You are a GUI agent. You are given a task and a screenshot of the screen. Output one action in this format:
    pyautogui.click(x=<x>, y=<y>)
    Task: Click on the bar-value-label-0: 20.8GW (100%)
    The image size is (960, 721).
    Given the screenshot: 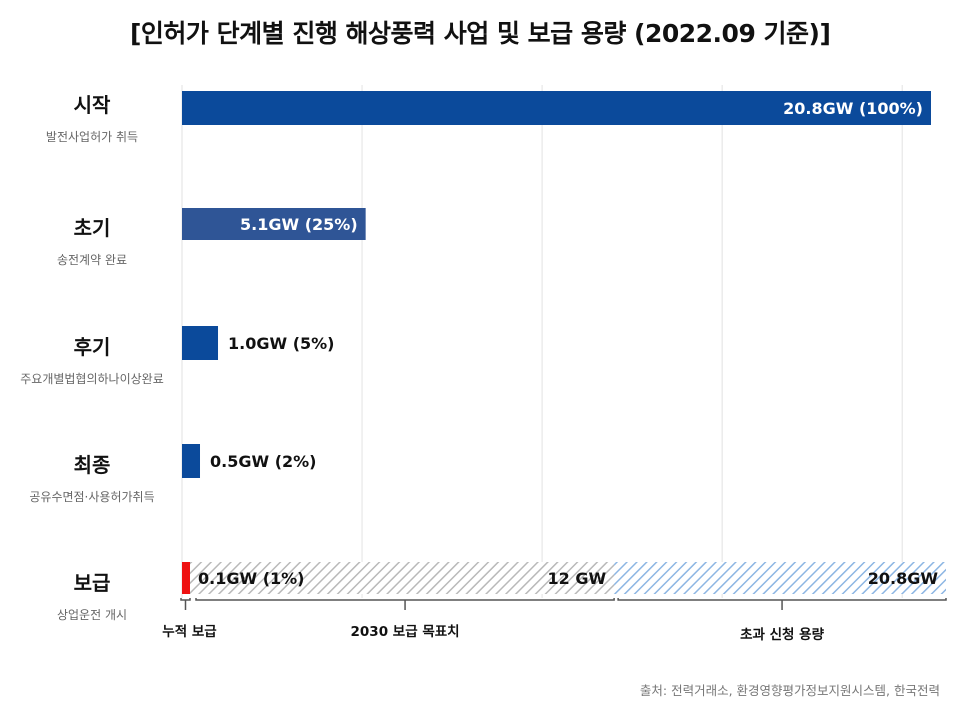 What is the action you would take?
    pyautogui.click(x=853, y=108)
    